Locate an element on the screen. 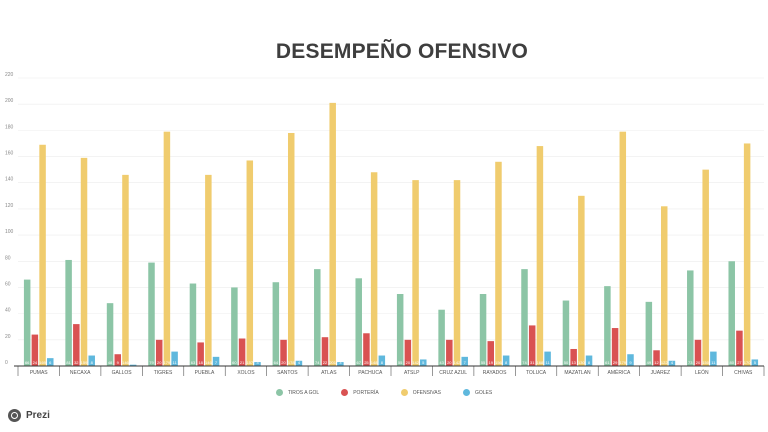  data-label: 22 is located at coordinates (325, 362).